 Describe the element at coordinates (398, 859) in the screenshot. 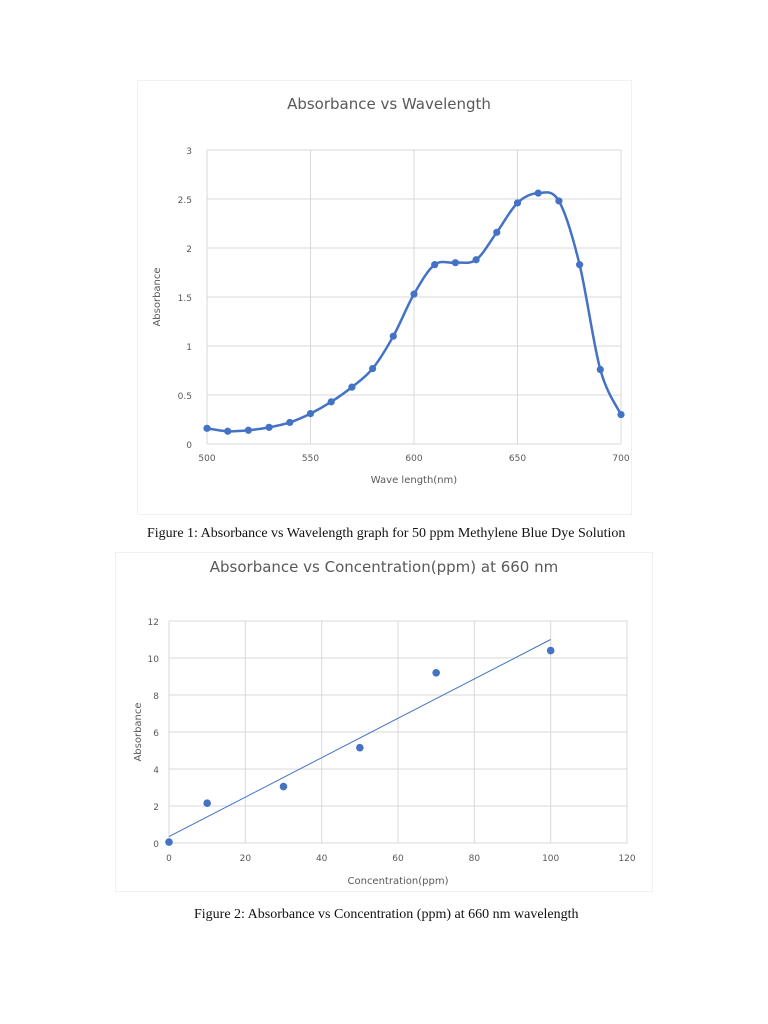

I see `svg-text: 60` at that location.